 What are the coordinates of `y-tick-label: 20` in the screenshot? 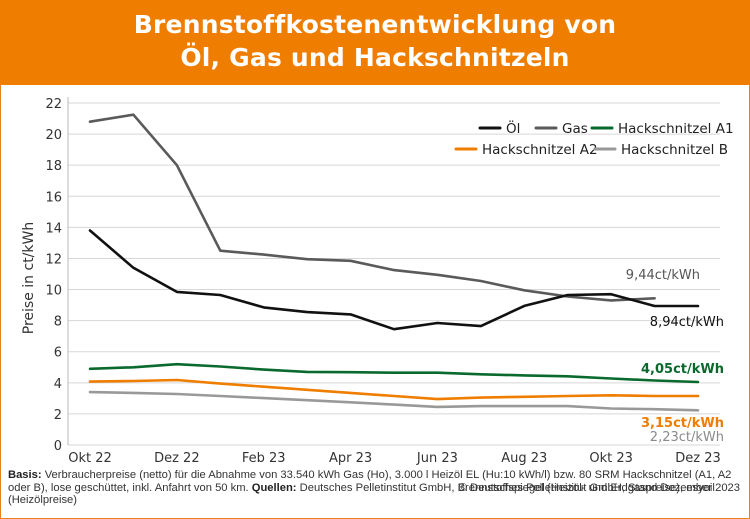 It's located at (53, 135).